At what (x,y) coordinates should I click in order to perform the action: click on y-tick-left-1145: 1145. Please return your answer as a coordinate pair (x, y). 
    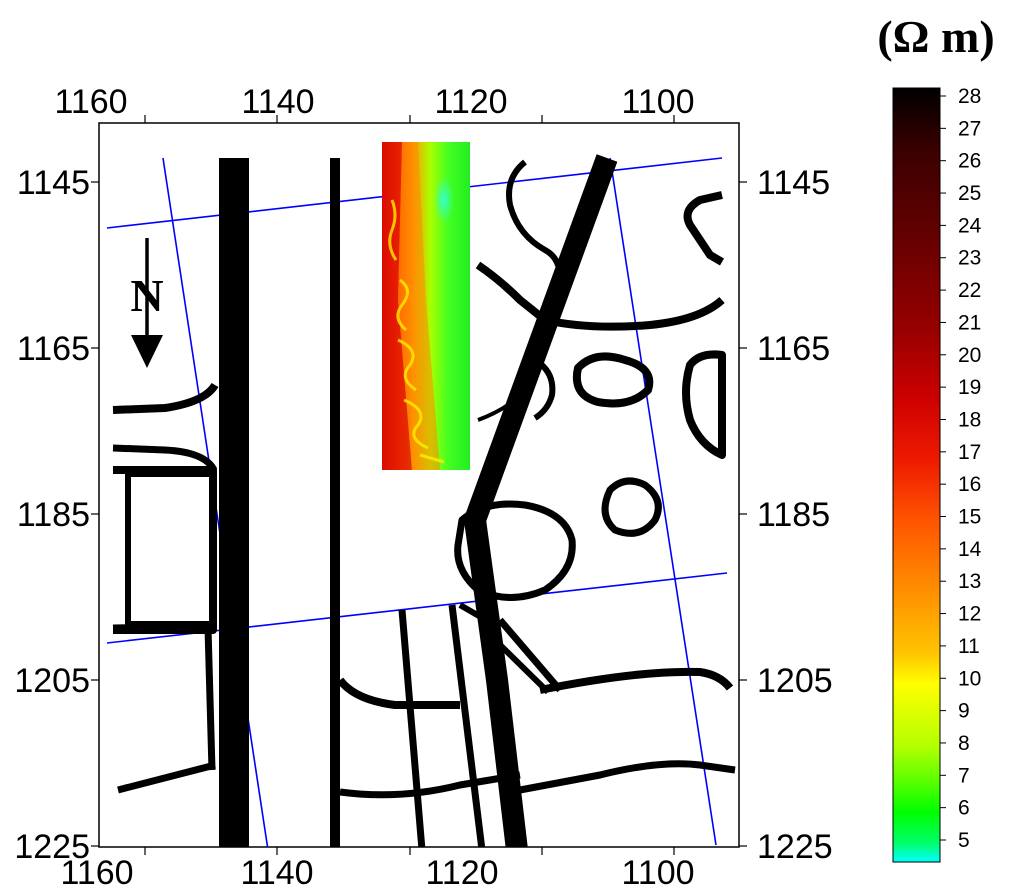
    Looking at the image, I should click on (53, 183).